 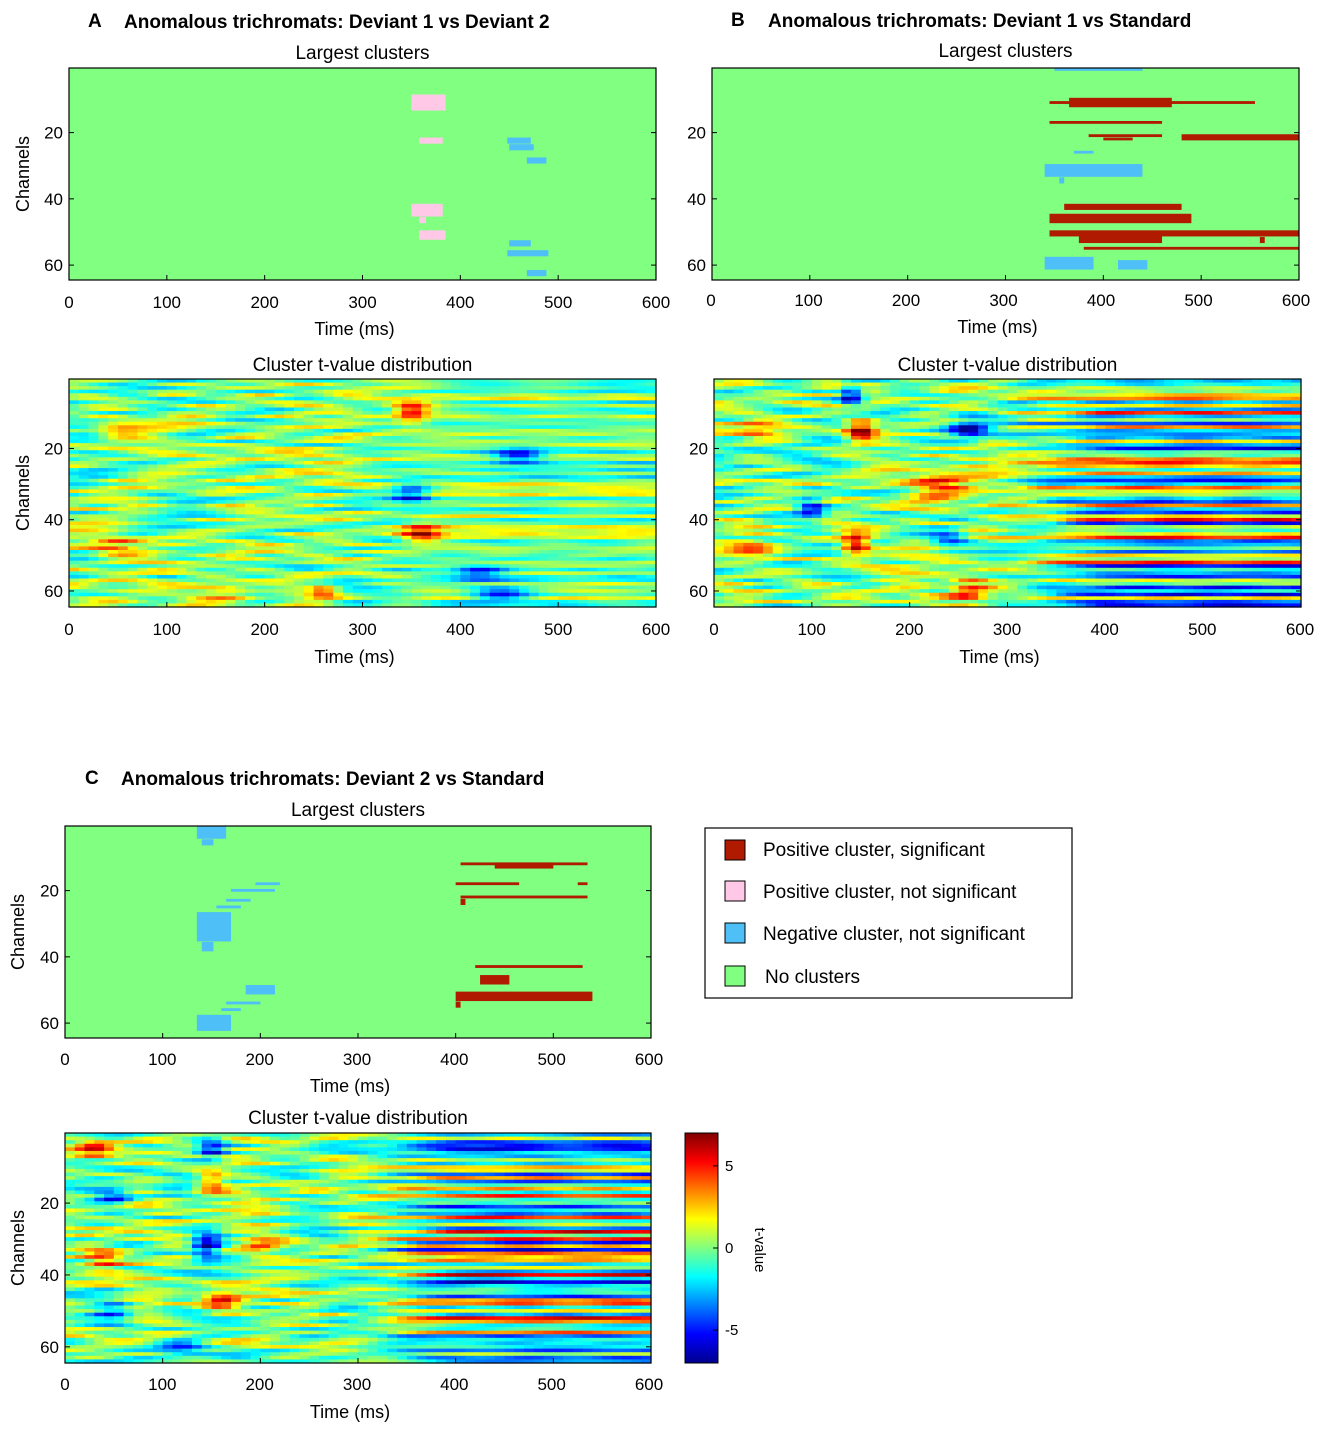 I want to click on x-tick-label: 600, so click(x=656, y=302).